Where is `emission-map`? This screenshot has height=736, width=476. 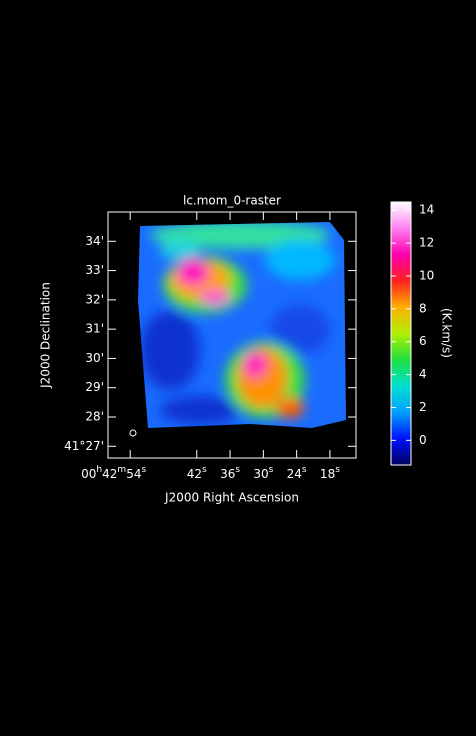
emission-map is located at coordinates (242, 325).